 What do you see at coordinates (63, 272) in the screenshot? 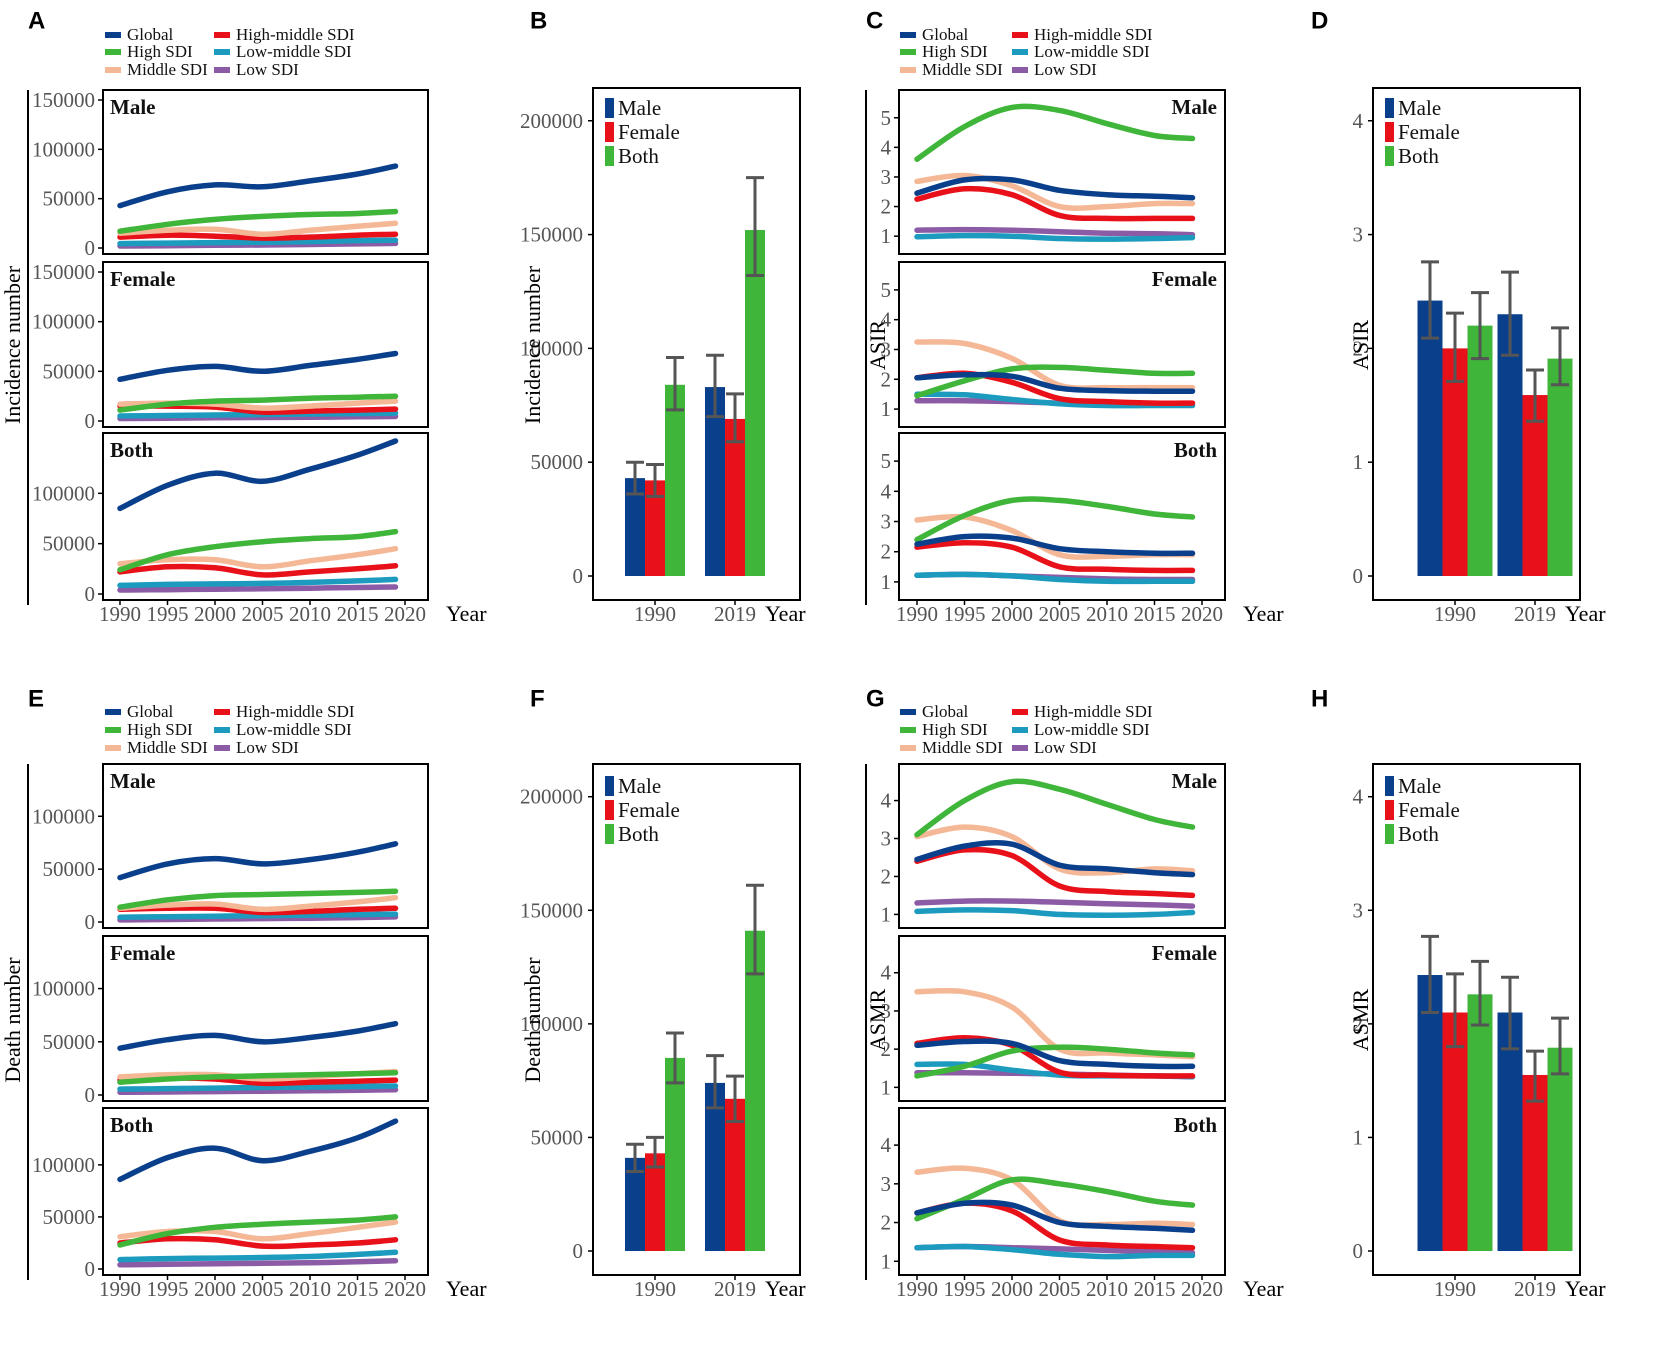
I see `y-tick-label: 150000` at bounding box center [63, 272].